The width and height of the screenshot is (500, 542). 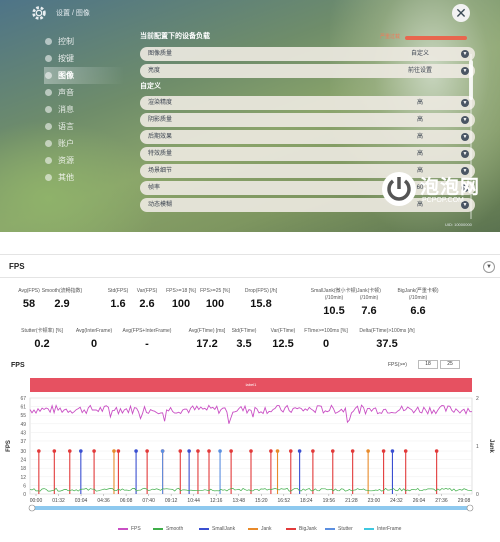 What do you see at coordinates (103, 501) in the screenshot?
I see `x-tick-label: 04:36` at bounding box center [103, 501].